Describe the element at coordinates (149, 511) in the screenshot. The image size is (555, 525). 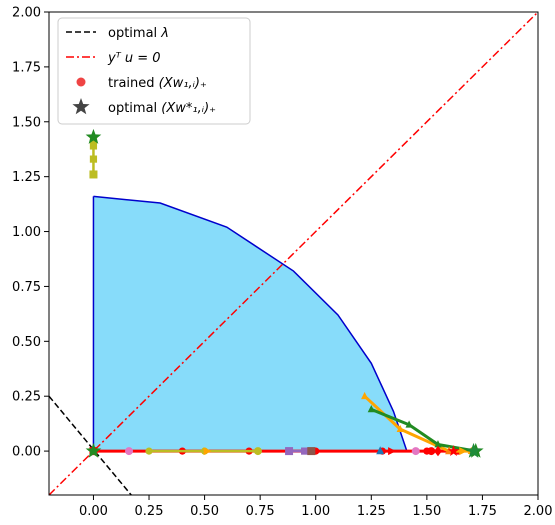
I see `x-tick-label-1: 0.25` at that location.